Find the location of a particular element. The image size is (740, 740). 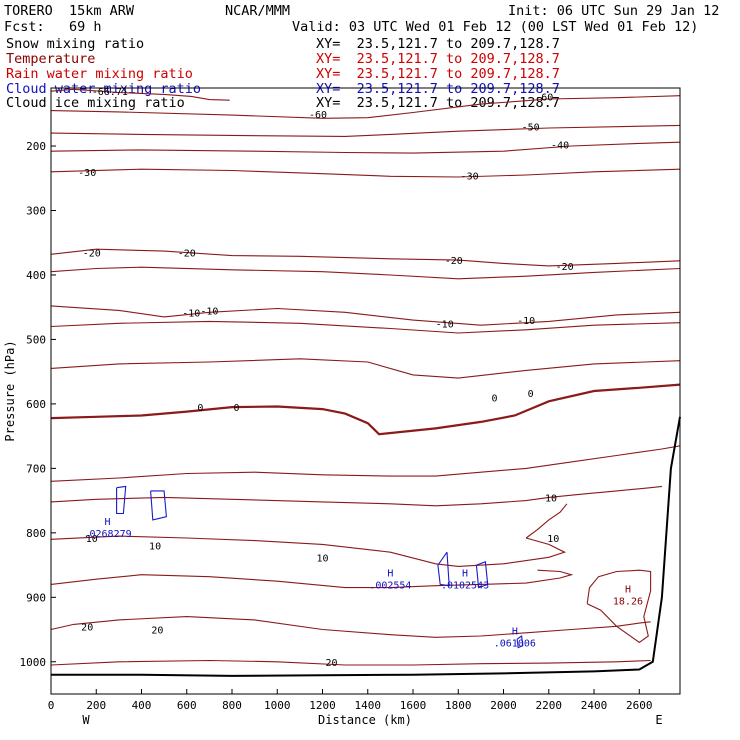

high-value-label: .061006 is located at coordinates (515, 643).